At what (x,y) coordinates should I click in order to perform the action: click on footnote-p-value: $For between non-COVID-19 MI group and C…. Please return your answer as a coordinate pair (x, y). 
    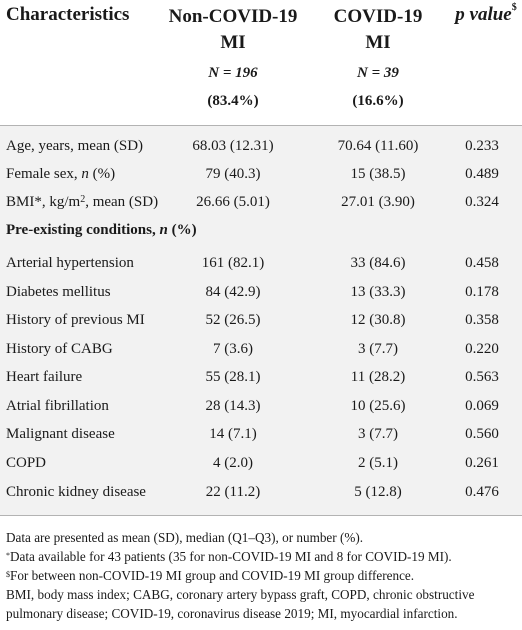
    Looking at the image, I should click on (262, 575).